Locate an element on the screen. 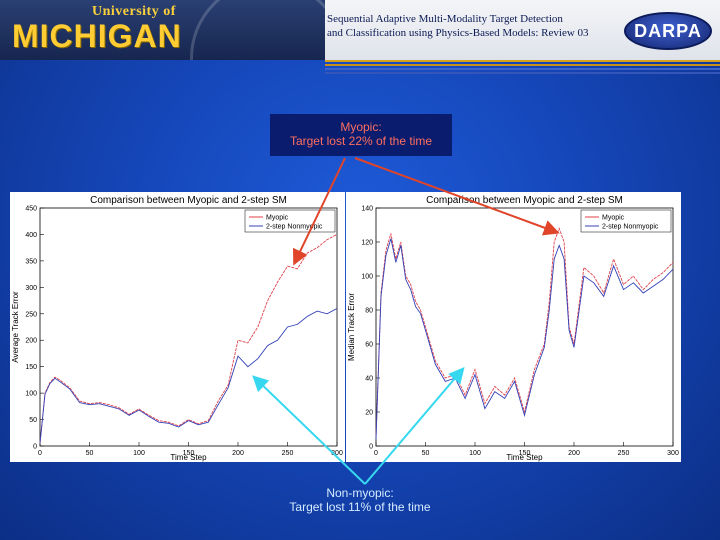 This screenshot has height=540, width=720. logo-big-text: MICHIGAN is located at coordinates (97, 36).